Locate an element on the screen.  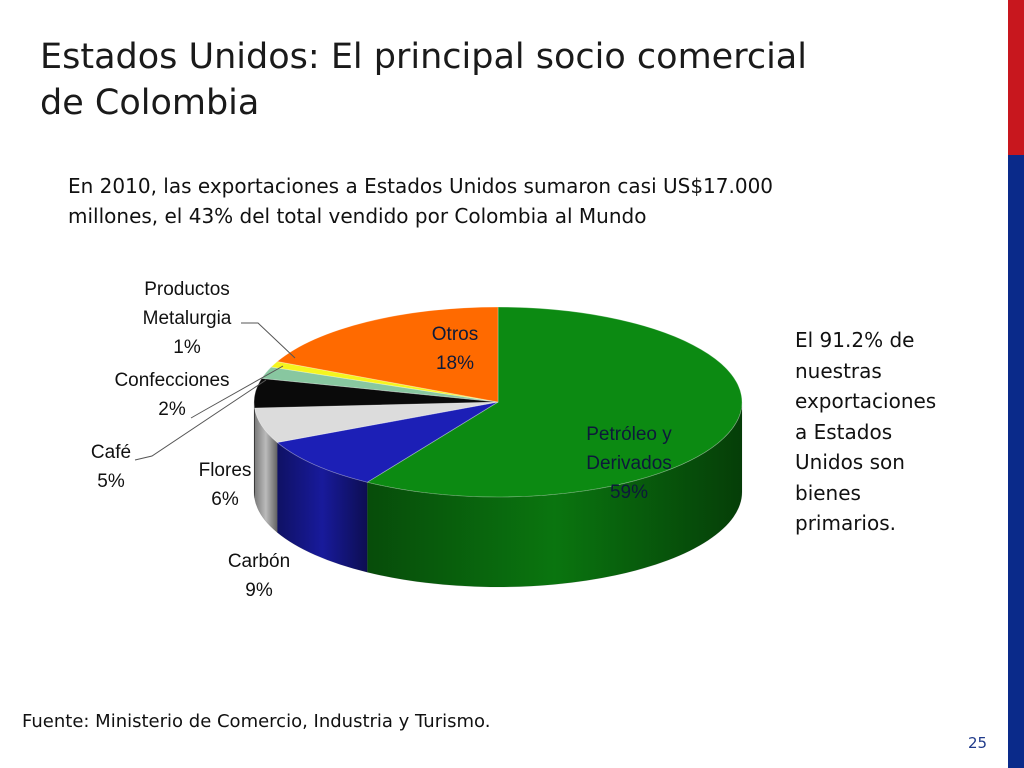
note-line: a Estados is located at coordinates (844, 431).